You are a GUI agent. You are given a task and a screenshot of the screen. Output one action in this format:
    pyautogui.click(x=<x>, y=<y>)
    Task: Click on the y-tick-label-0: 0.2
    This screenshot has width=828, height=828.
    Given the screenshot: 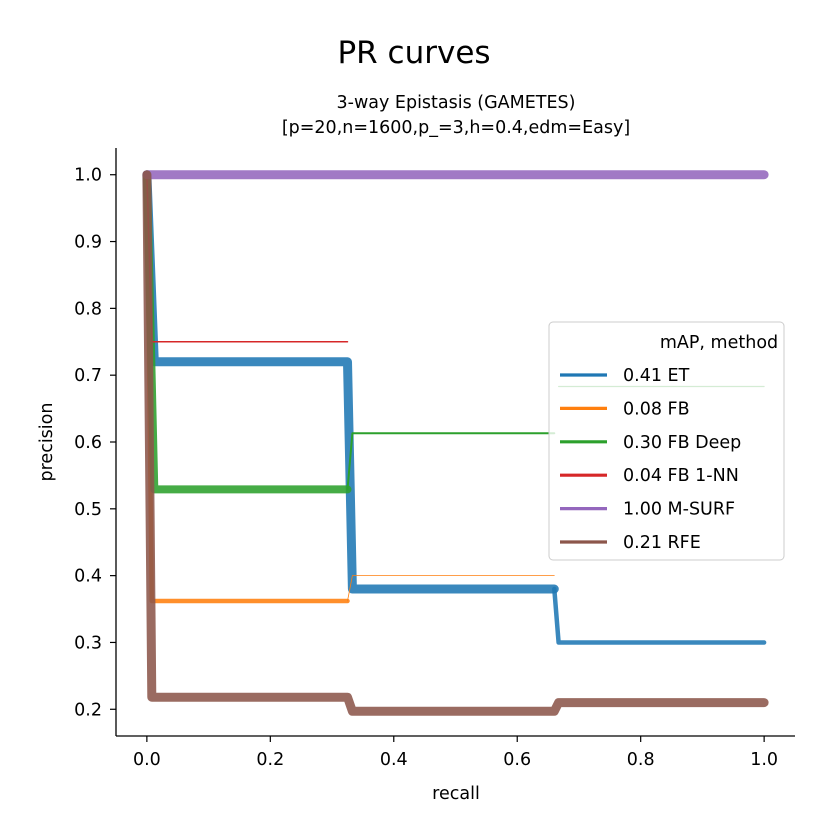 What is the action you would take?
    pyautogui.click(x=88, y=710)
    